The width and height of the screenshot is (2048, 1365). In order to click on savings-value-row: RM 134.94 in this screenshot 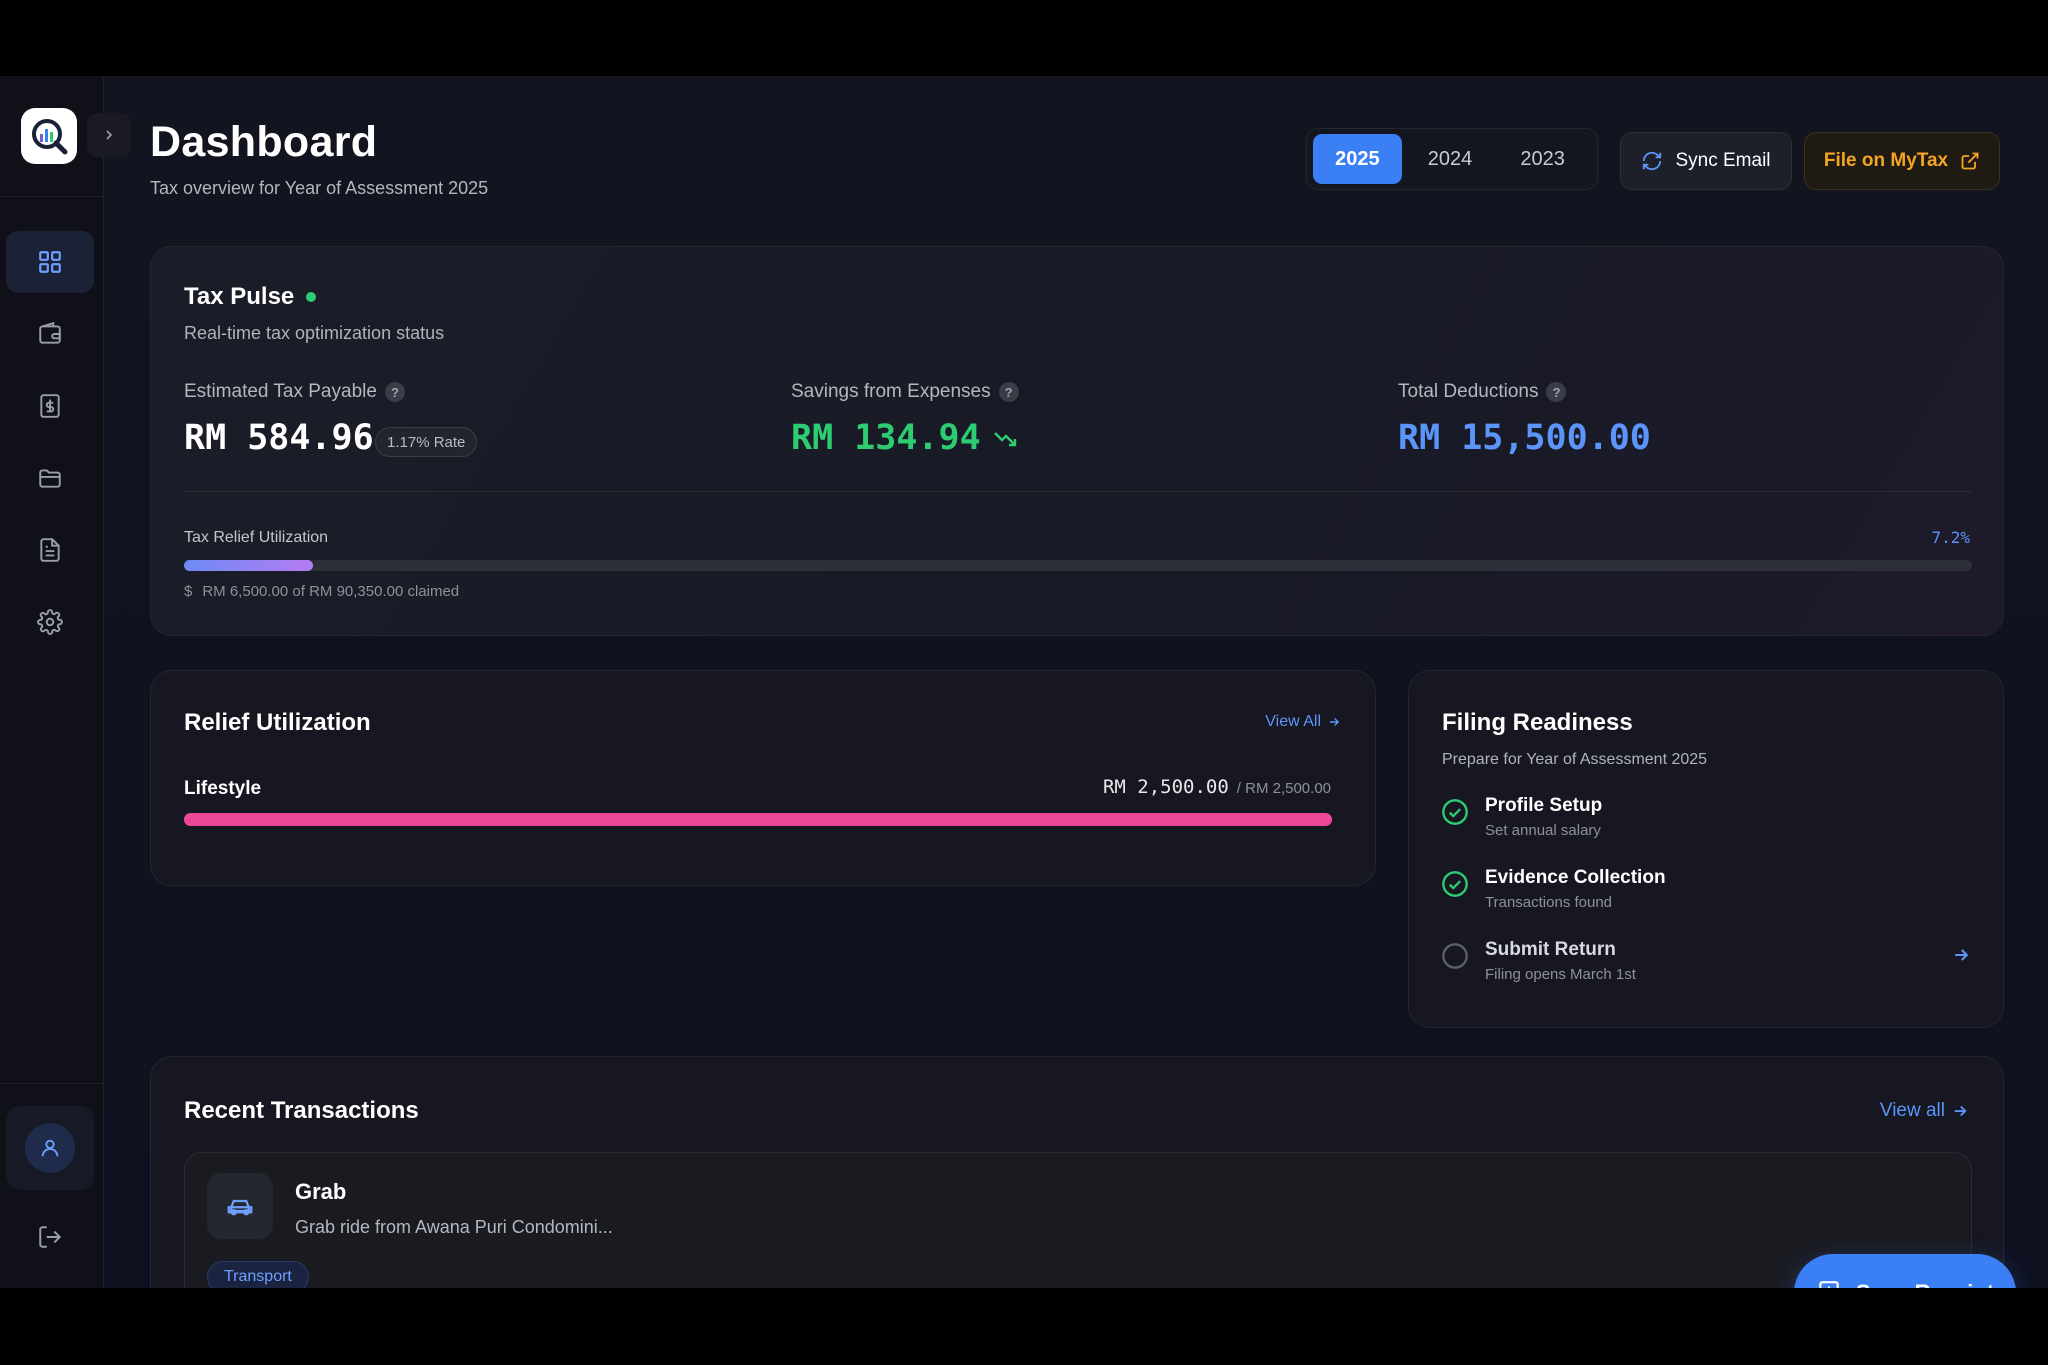, I will do `click(904, 438)`.